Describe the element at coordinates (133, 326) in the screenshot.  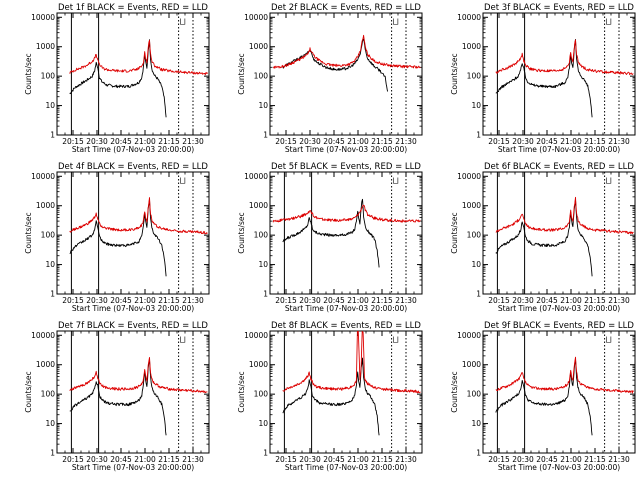
I see `panel-title: Det 7f BLACK = Events, RED = LLD` at that location.